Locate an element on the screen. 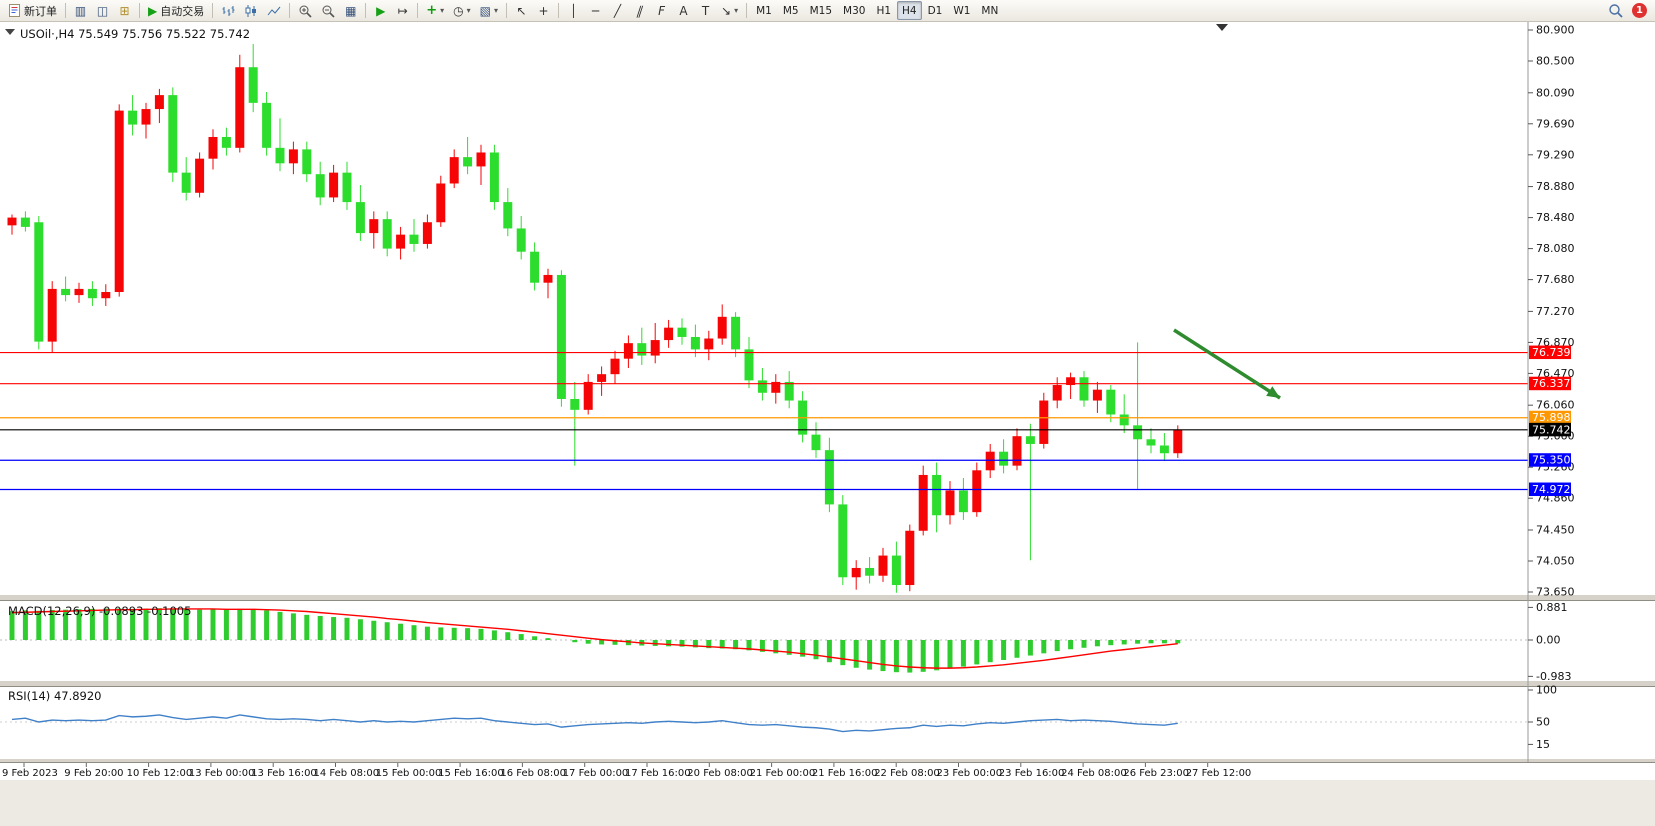  price-tick-label: 76.470 is located at coordinates (1555, 373).